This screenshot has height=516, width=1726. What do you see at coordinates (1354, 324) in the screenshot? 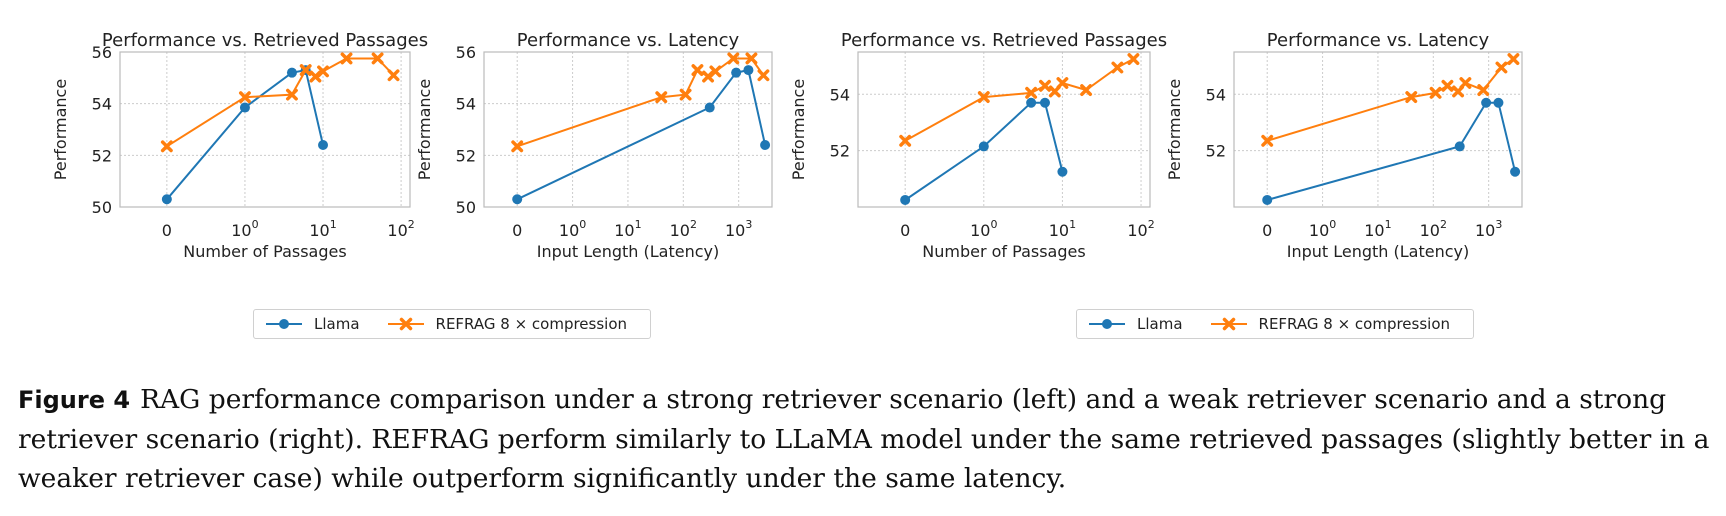
I see `legend-label-refrag: REFRAG 8 × compression` at bounding box center [1354, 324].